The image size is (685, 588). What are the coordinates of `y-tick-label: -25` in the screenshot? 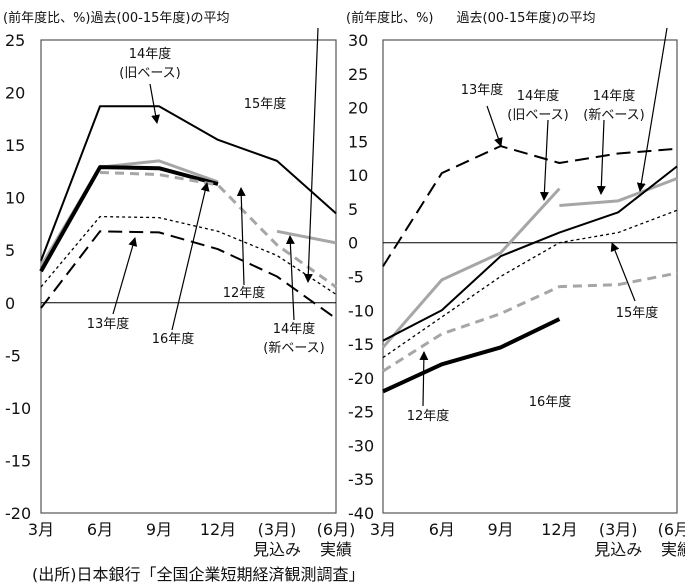 It's located at (361, 412).